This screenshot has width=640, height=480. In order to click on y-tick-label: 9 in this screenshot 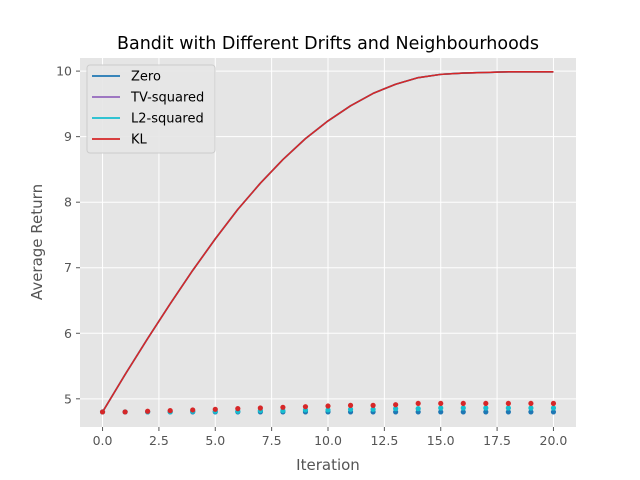, I will do `click(68, 136)`.